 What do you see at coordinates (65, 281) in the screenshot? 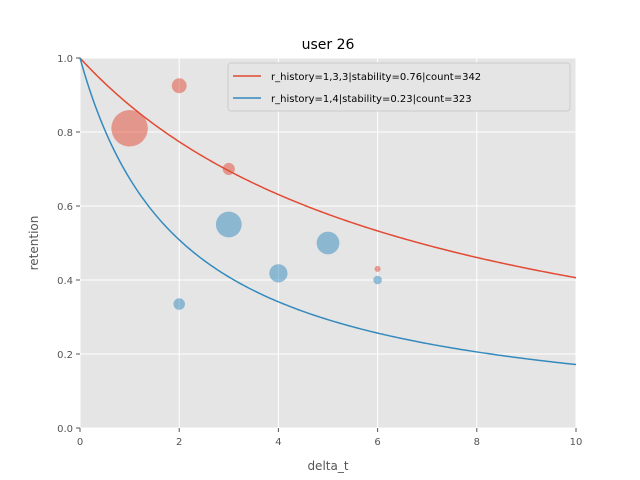
I see `y-tick-label: 0.4` at bounding box center [65, 281].